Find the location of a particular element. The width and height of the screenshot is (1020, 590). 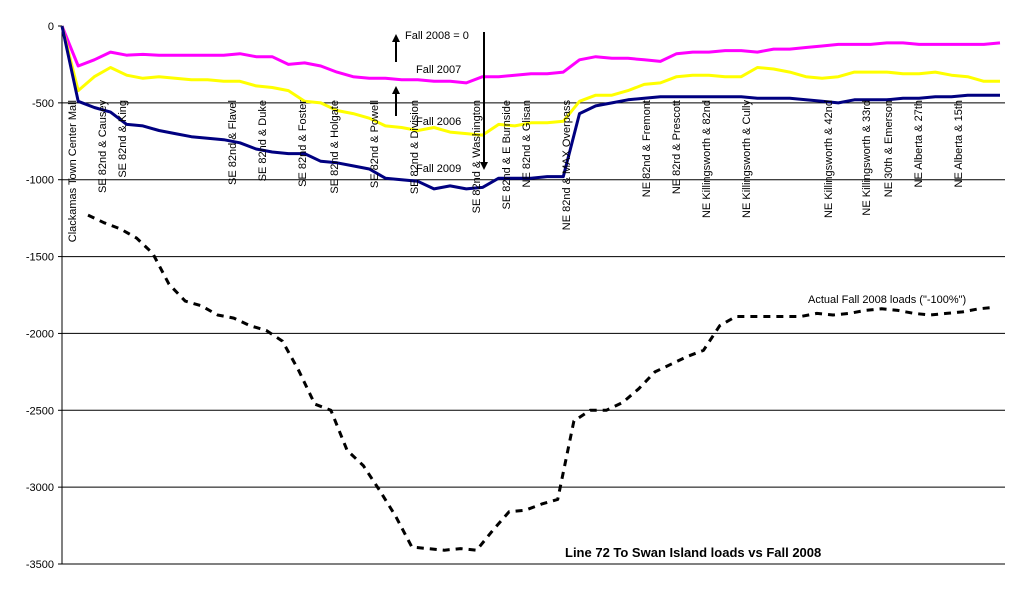

annotation-fall-2008-zero: Fall 2008 = 0 is located at coordinates (437, 36).